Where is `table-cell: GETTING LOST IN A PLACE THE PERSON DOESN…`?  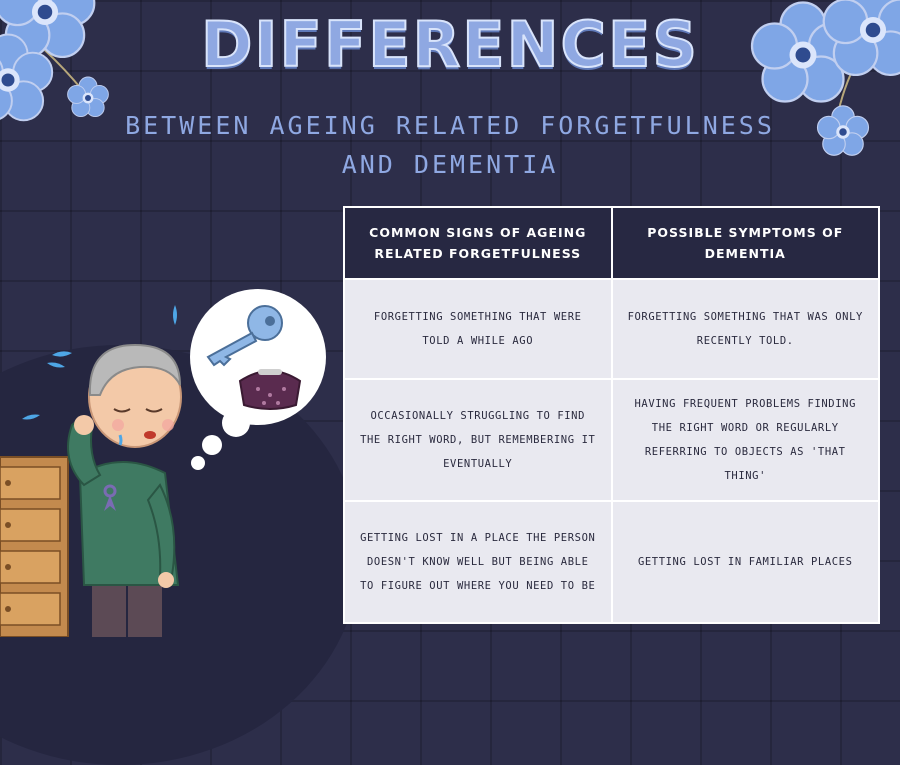 table-cell: GETTING LOST IN A PLACE THE PERSON DOESN… is located at coordinates (478, 562).